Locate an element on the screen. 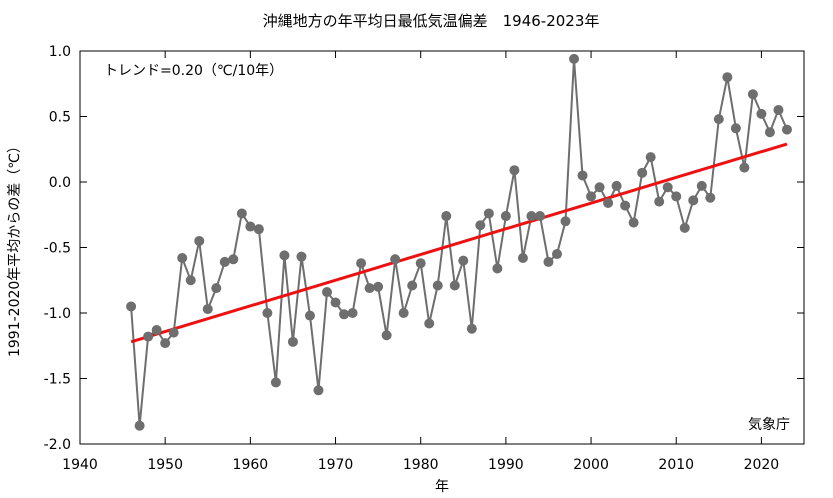 The width and height of the screenshot is (833, 498). y-tick-label: -2.0 is located at coordinates (57, 445).